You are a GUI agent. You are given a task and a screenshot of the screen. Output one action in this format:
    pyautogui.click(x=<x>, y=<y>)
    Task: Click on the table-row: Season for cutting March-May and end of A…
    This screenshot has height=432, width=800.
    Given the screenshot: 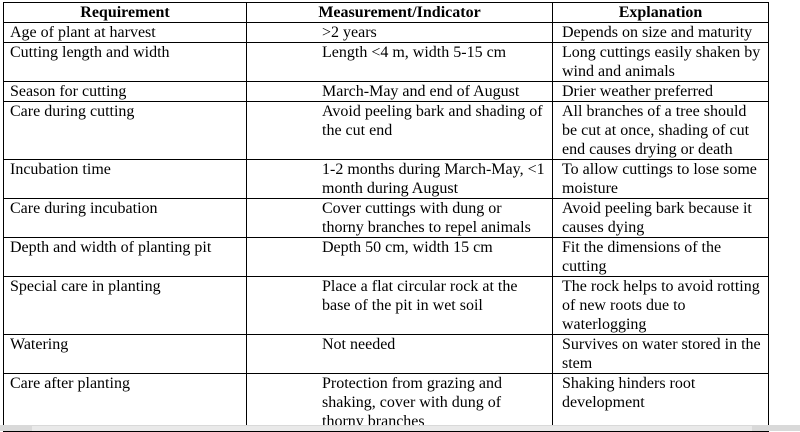 What is the action you would take?
    pyautogui.click(x=386, y=91)
    